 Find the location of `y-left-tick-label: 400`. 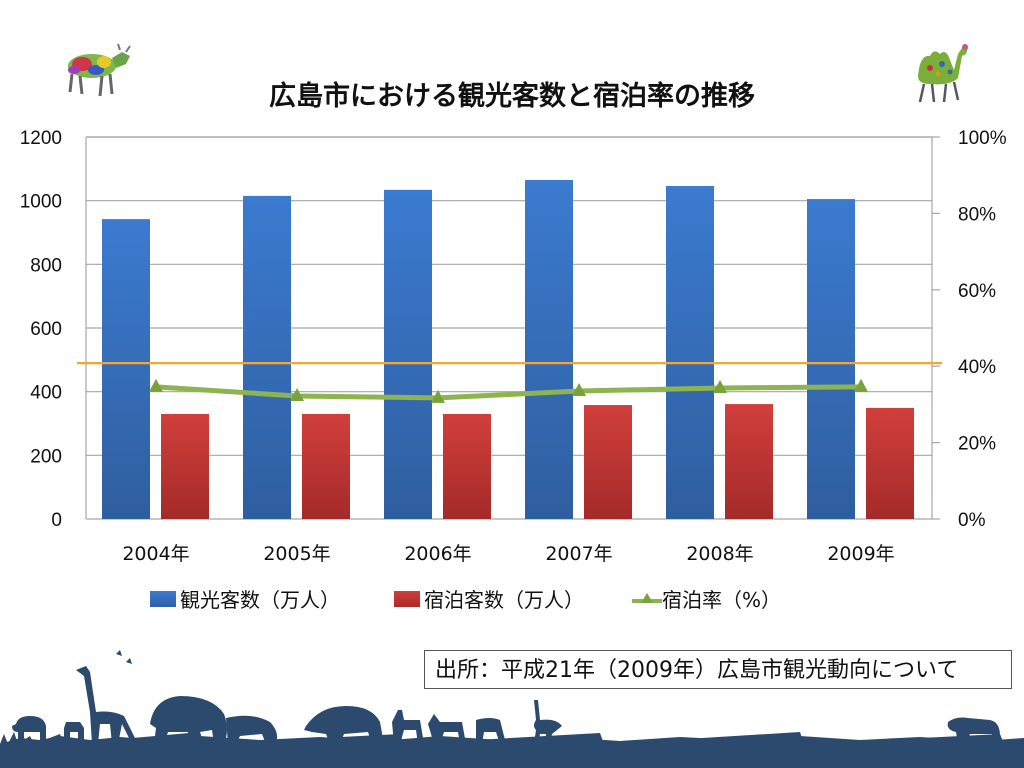

y-left-tick-label: 400 is located at coordinates (46, 393).